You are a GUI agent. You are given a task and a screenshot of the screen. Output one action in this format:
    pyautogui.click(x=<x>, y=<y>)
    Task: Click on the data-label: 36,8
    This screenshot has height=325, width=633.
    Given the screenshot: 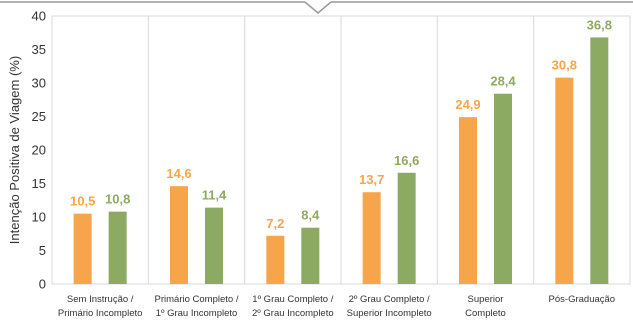 What is the action you would take?
    pyautogui.click(x=599, y=24)
    